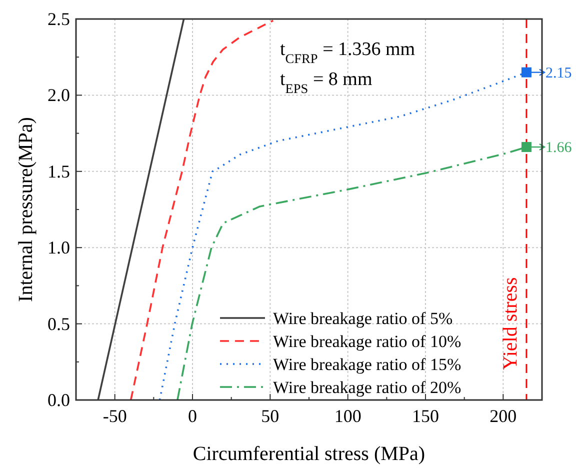 This screenshot has height=468, width=576. Describe the element at coordinates (59, 248) in the screenshot. I see `y-tick-label: 1.0` at that location.